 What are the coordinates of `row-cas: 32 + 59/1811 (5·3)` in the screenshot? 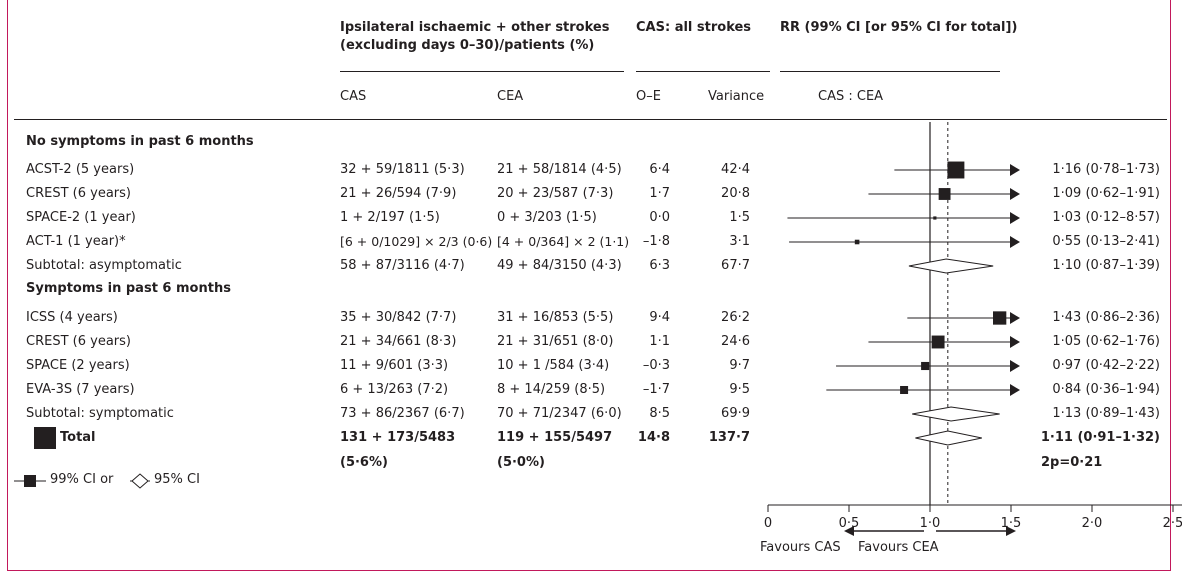 It's located at (402, 169).